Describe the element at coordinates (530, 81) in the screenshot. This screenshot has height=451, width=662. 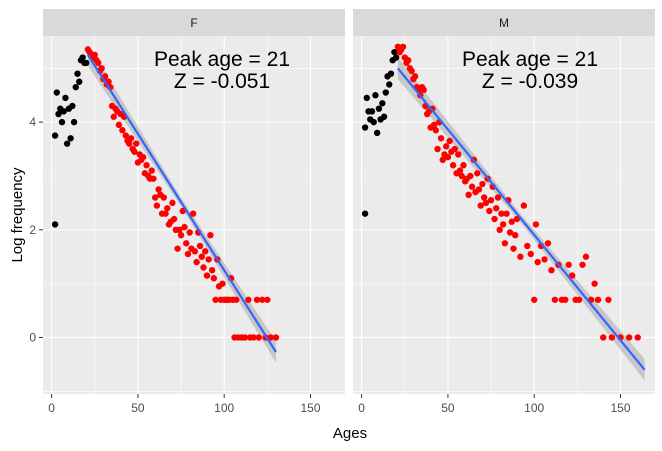
I see `panel-m-z-annotation: Z = -0.039` at that location.